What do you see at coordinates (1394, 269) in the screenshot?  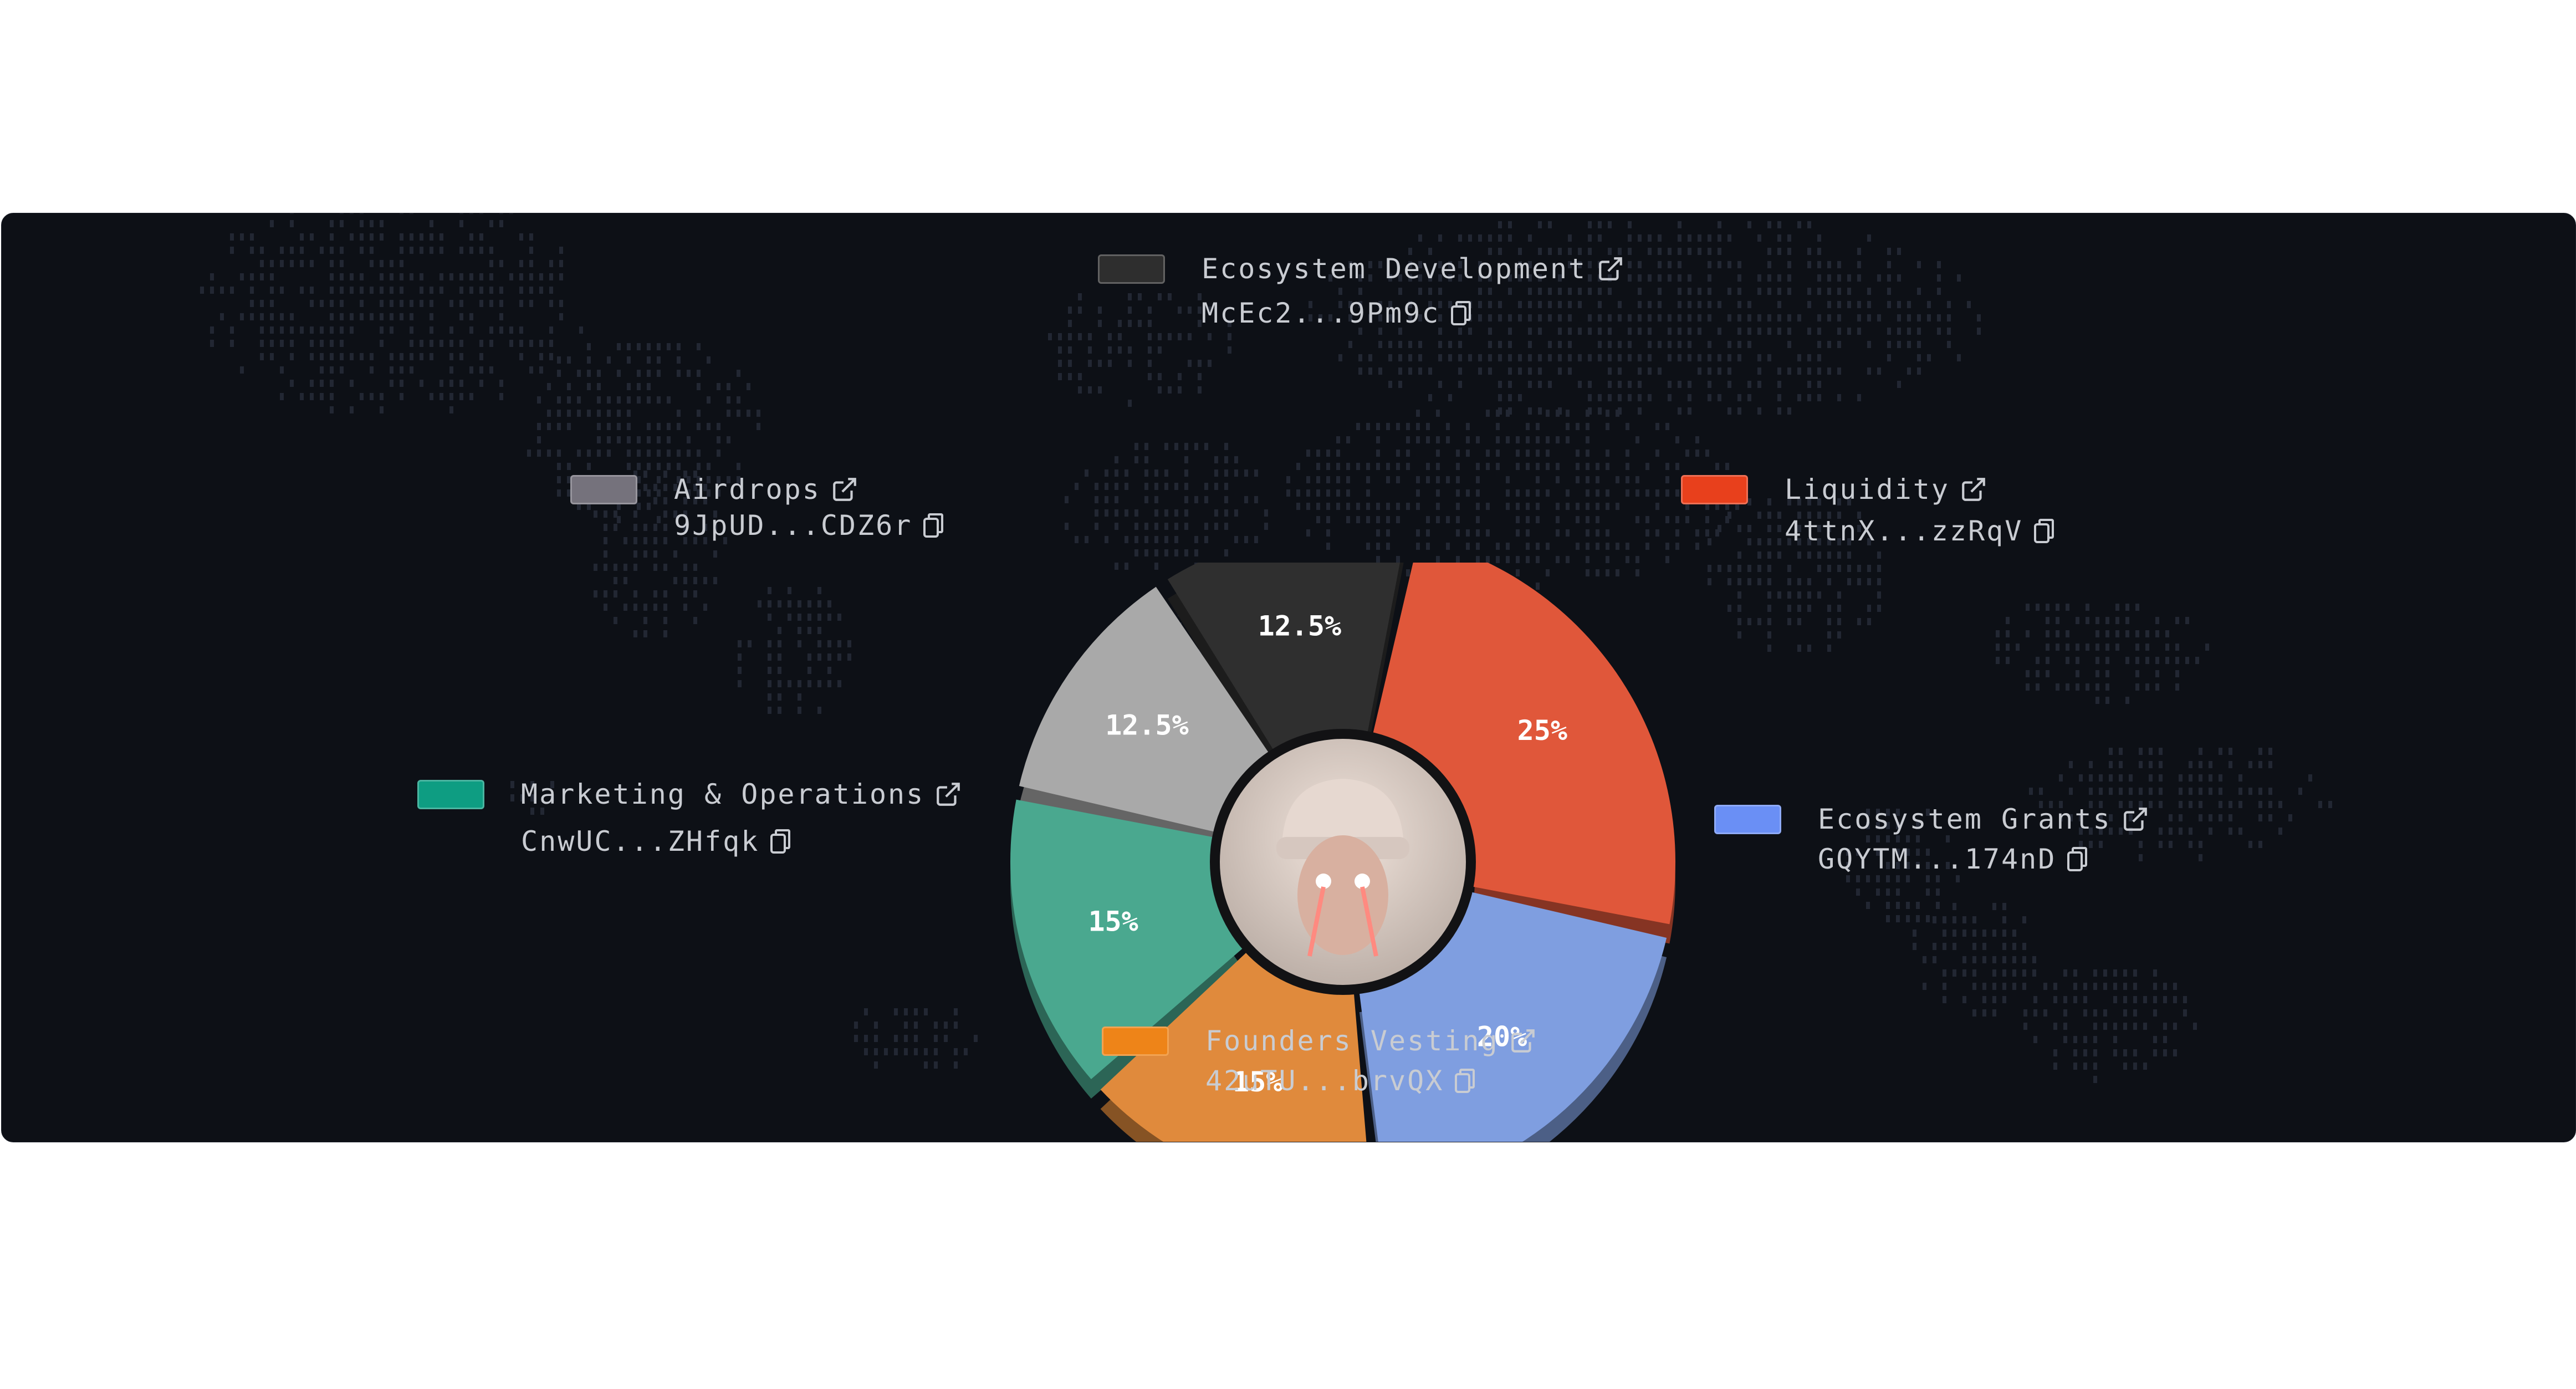 I see `legend-label: Ecosystem Development` at bounding box center [1394, 269].